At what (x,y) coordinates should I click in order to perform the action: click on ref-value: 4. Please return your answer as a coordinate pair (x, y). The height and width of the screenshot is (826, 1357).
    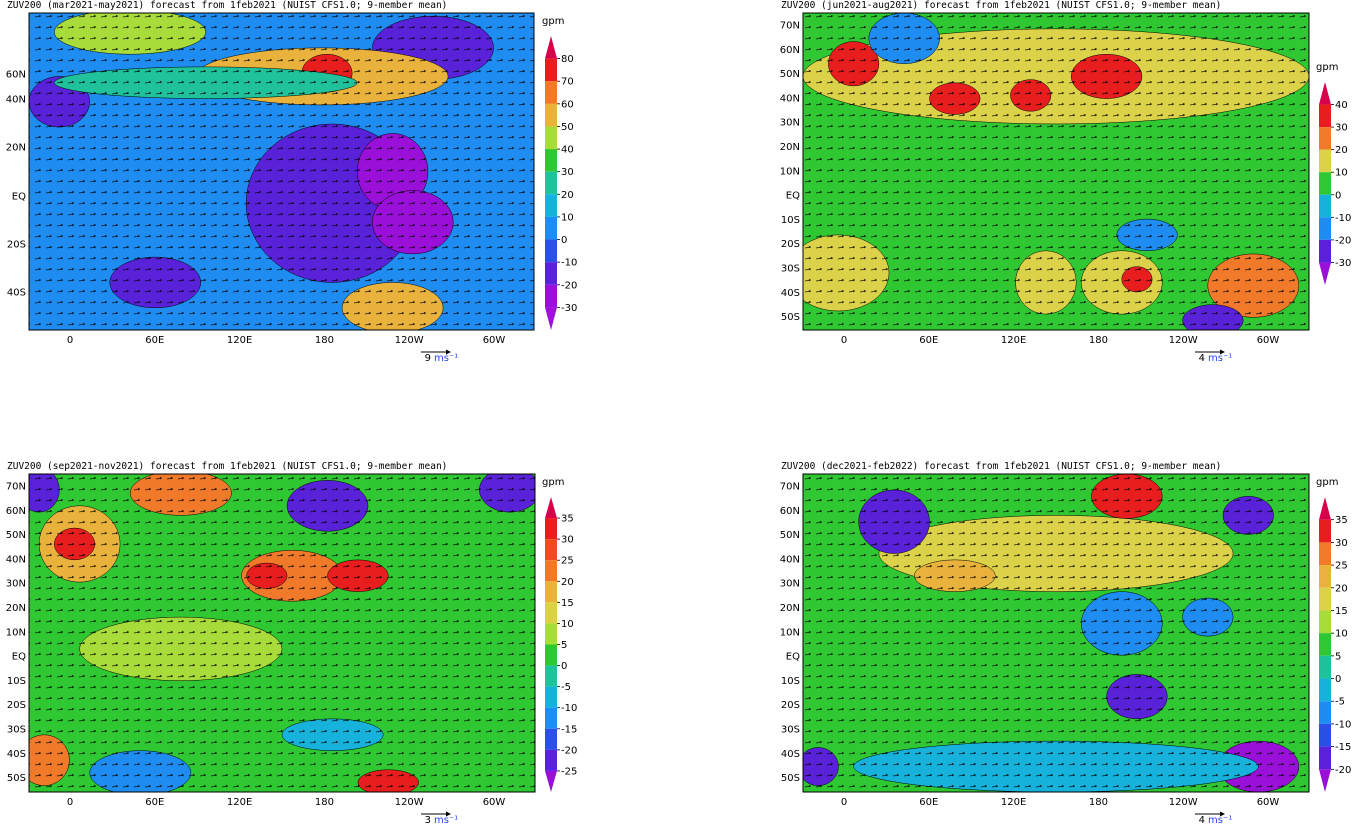
    Looking at the image, I should click on (1202, 820).